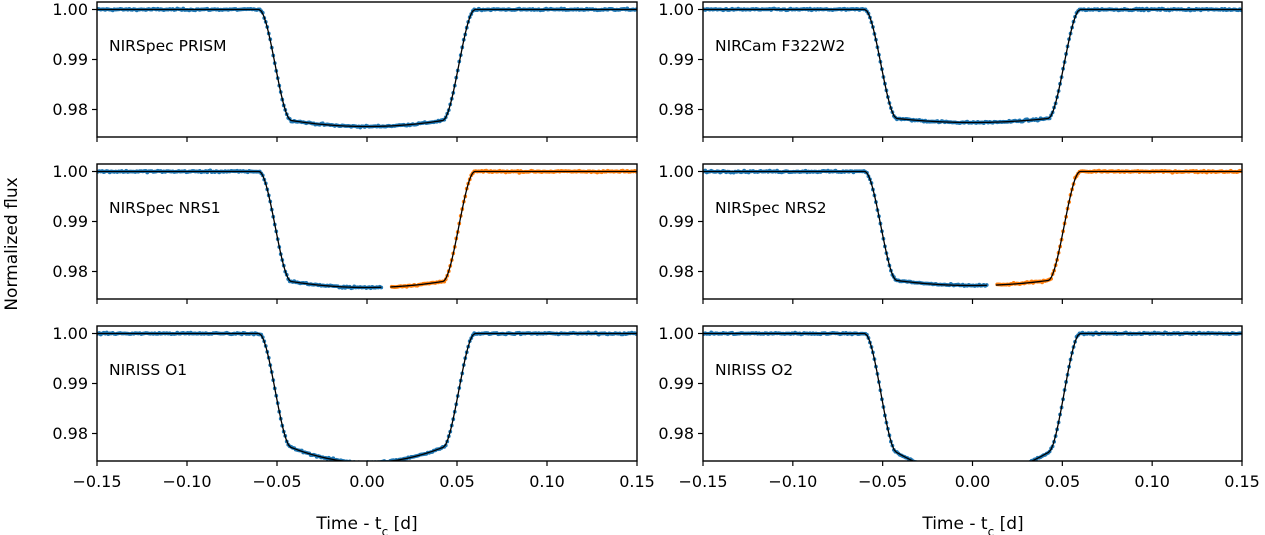  I want to click on x-tick-label: 0.10, so click(547, 481).